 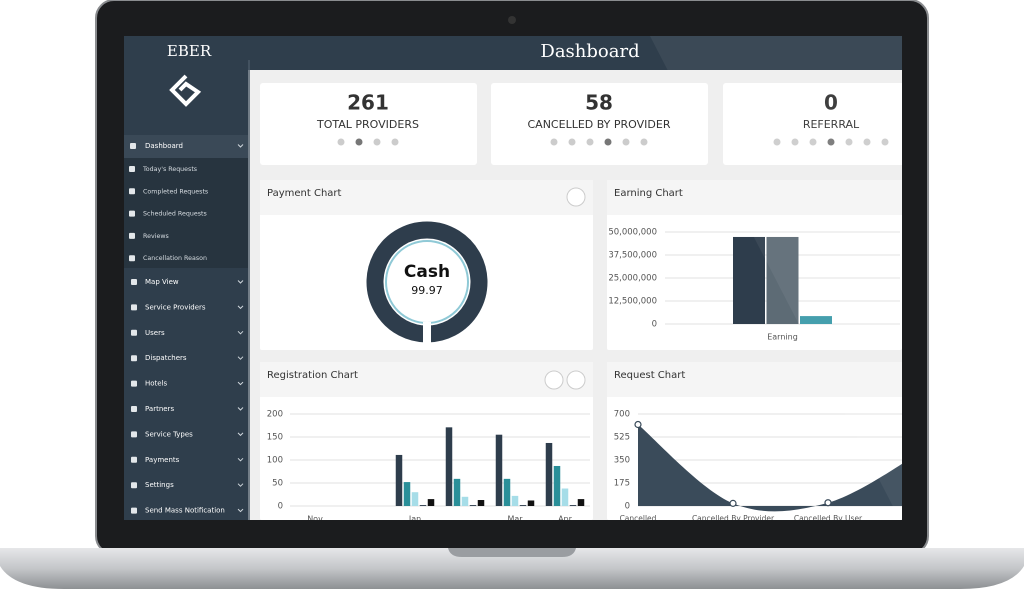 What do you see at coordinates (169, 169) in the screenshot?
I see `submenu-item: Today's Requests` at bounding box center [169, 169].